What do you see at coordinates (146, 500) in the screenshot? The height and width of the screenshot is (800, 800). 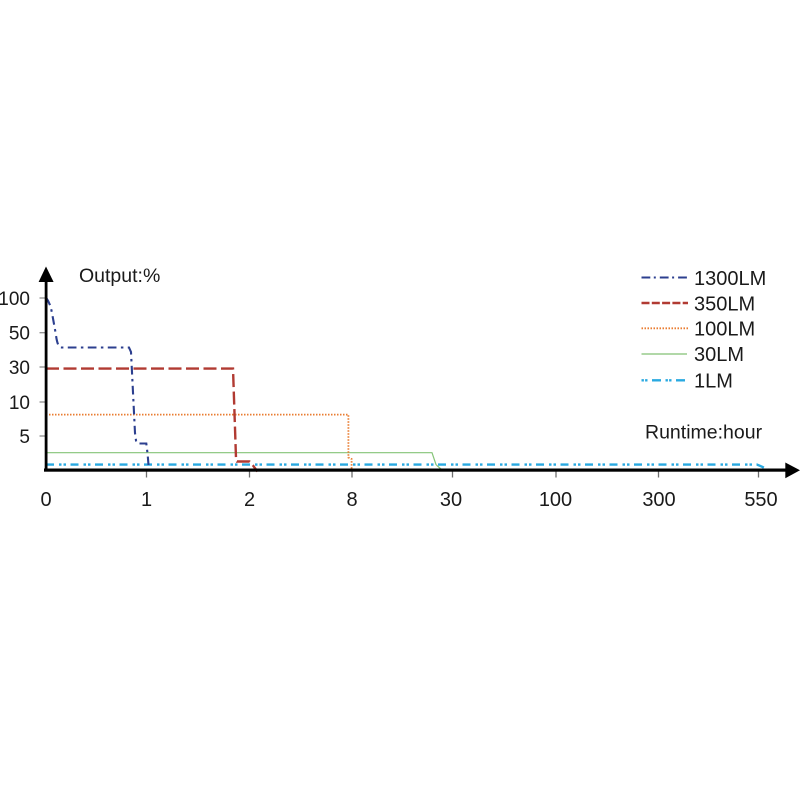 I see `svg-text: 1` at bounding box center [146, 500].